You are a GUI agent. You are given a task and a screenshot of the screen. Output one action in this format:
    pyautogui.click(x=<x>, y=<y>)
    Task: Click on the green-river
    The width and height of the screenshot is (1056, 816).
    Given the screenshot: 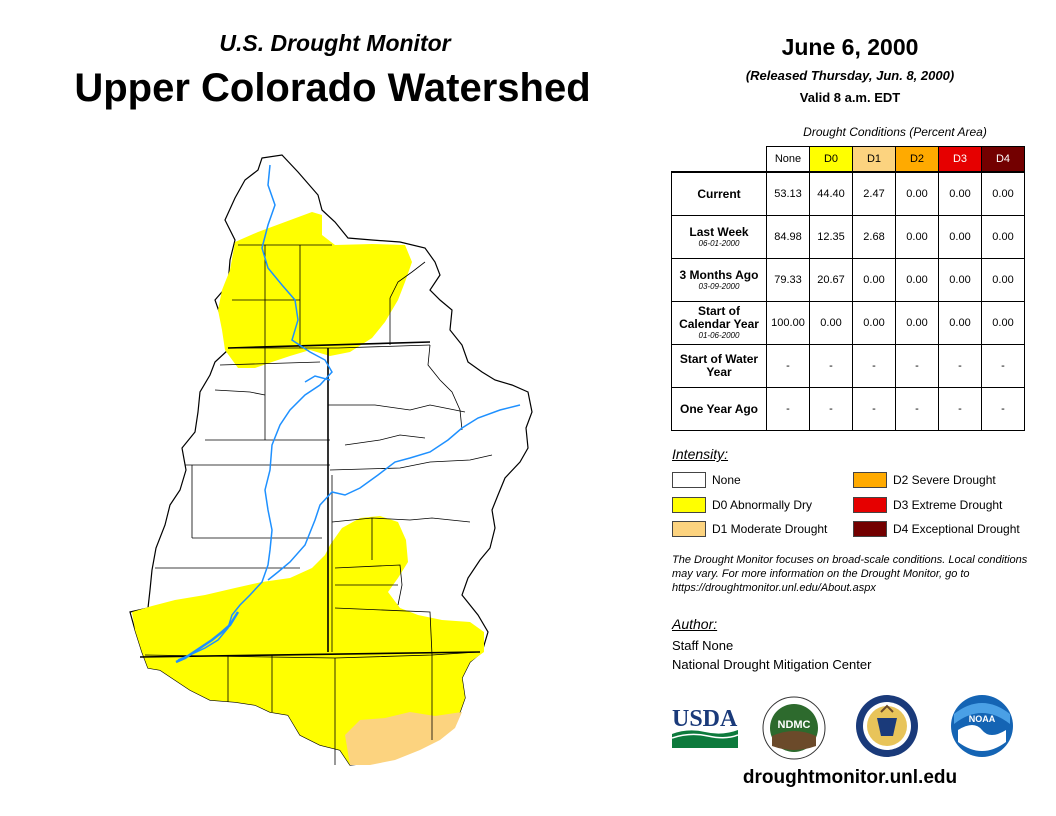 What is the action you would take?
    pyautogui.click(x=255, y=412)
    